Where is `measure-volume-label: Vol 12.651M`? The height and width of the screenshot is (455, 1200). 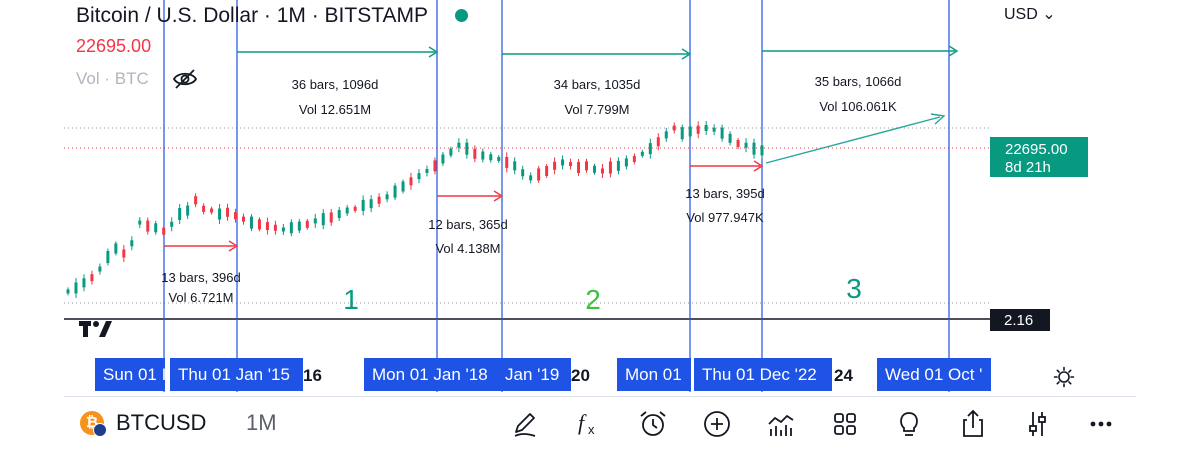
measure-volume-label: Vol 12.651M is located at coordinates (335, 109).